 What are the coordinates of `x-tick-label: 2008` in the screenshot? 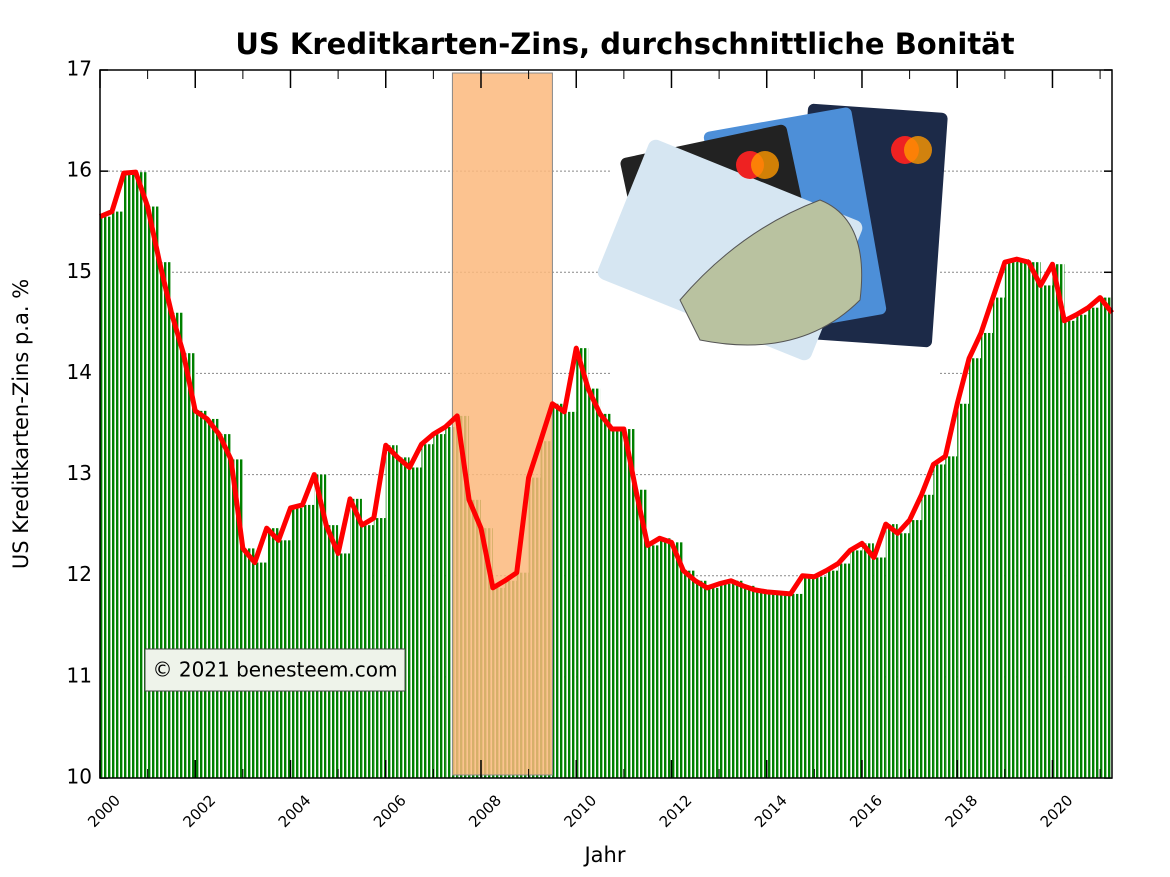 It's located at (485, 811).